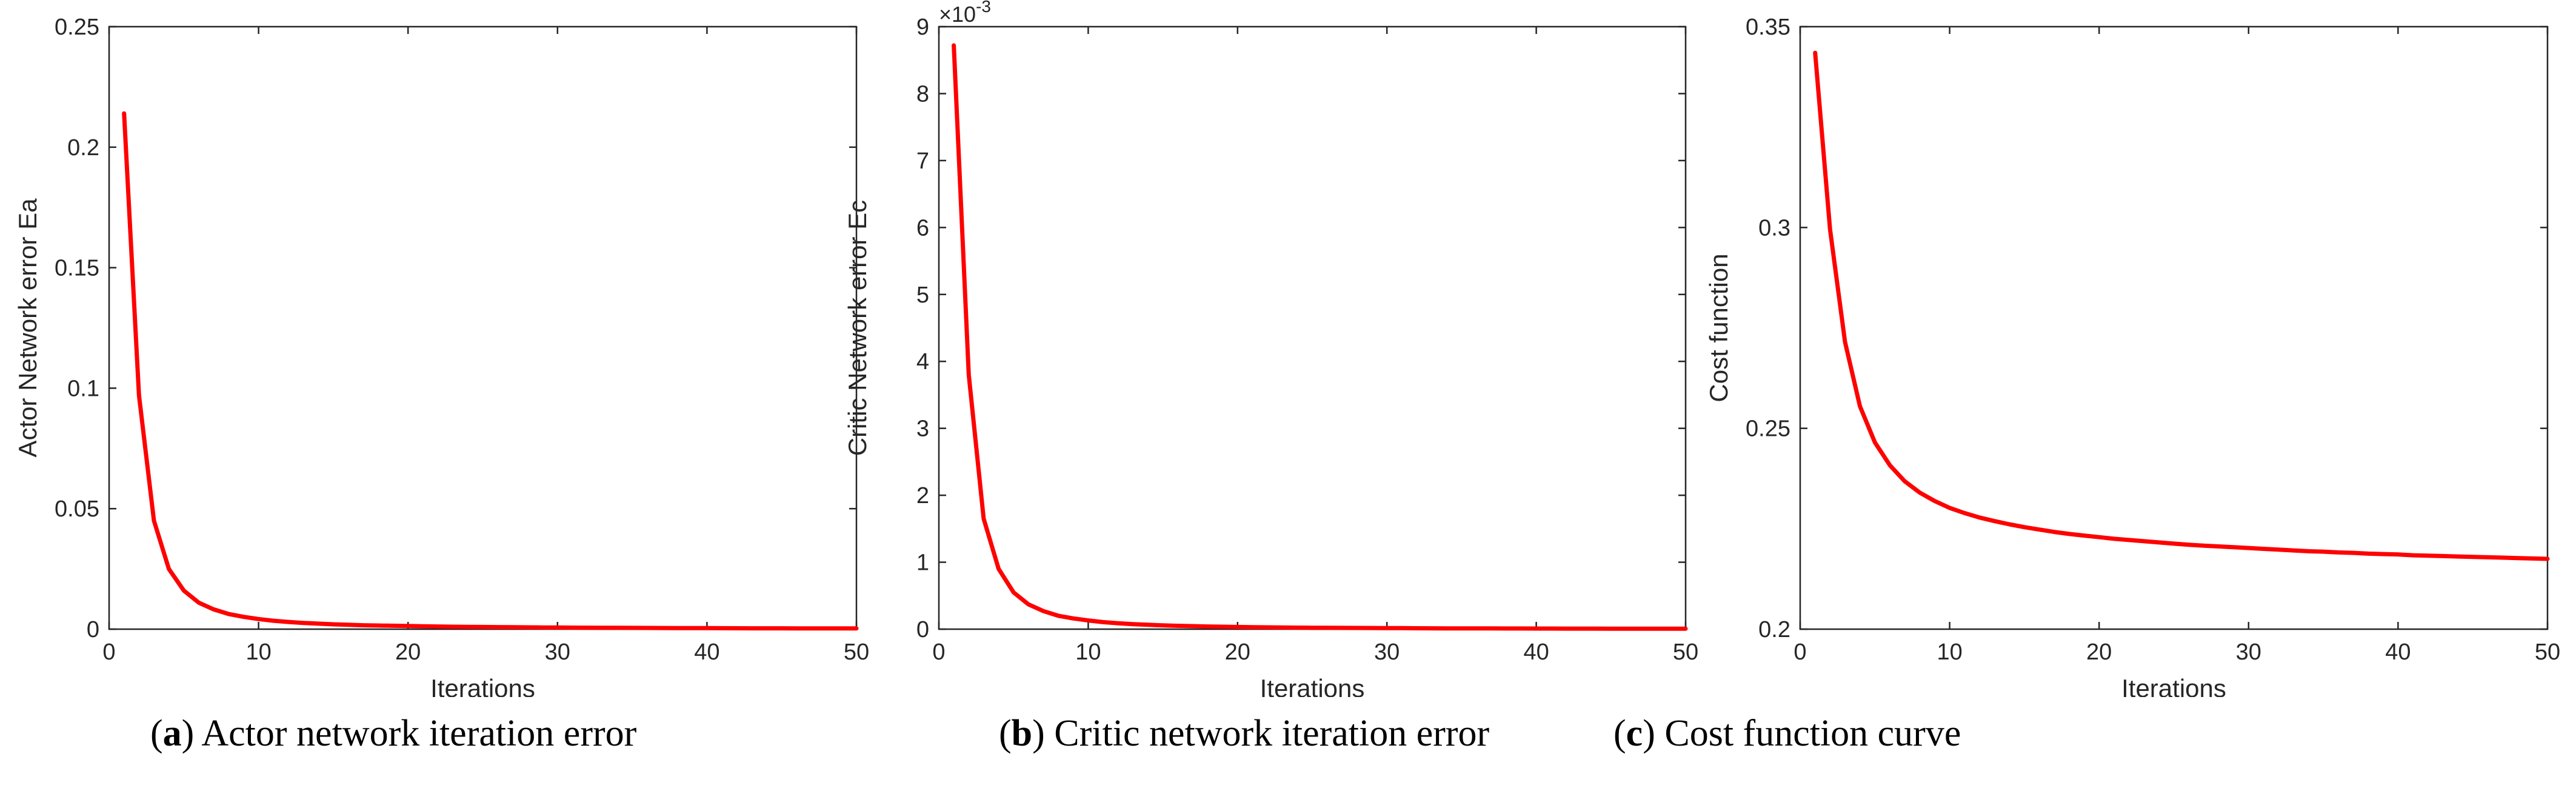 This screenshot has width=2576, height=791. What do you see at coordinates (1272, 733) in the screenshot?
I see `caption-b-text: Critic network iteration error` at bounding box center [1272, 733].